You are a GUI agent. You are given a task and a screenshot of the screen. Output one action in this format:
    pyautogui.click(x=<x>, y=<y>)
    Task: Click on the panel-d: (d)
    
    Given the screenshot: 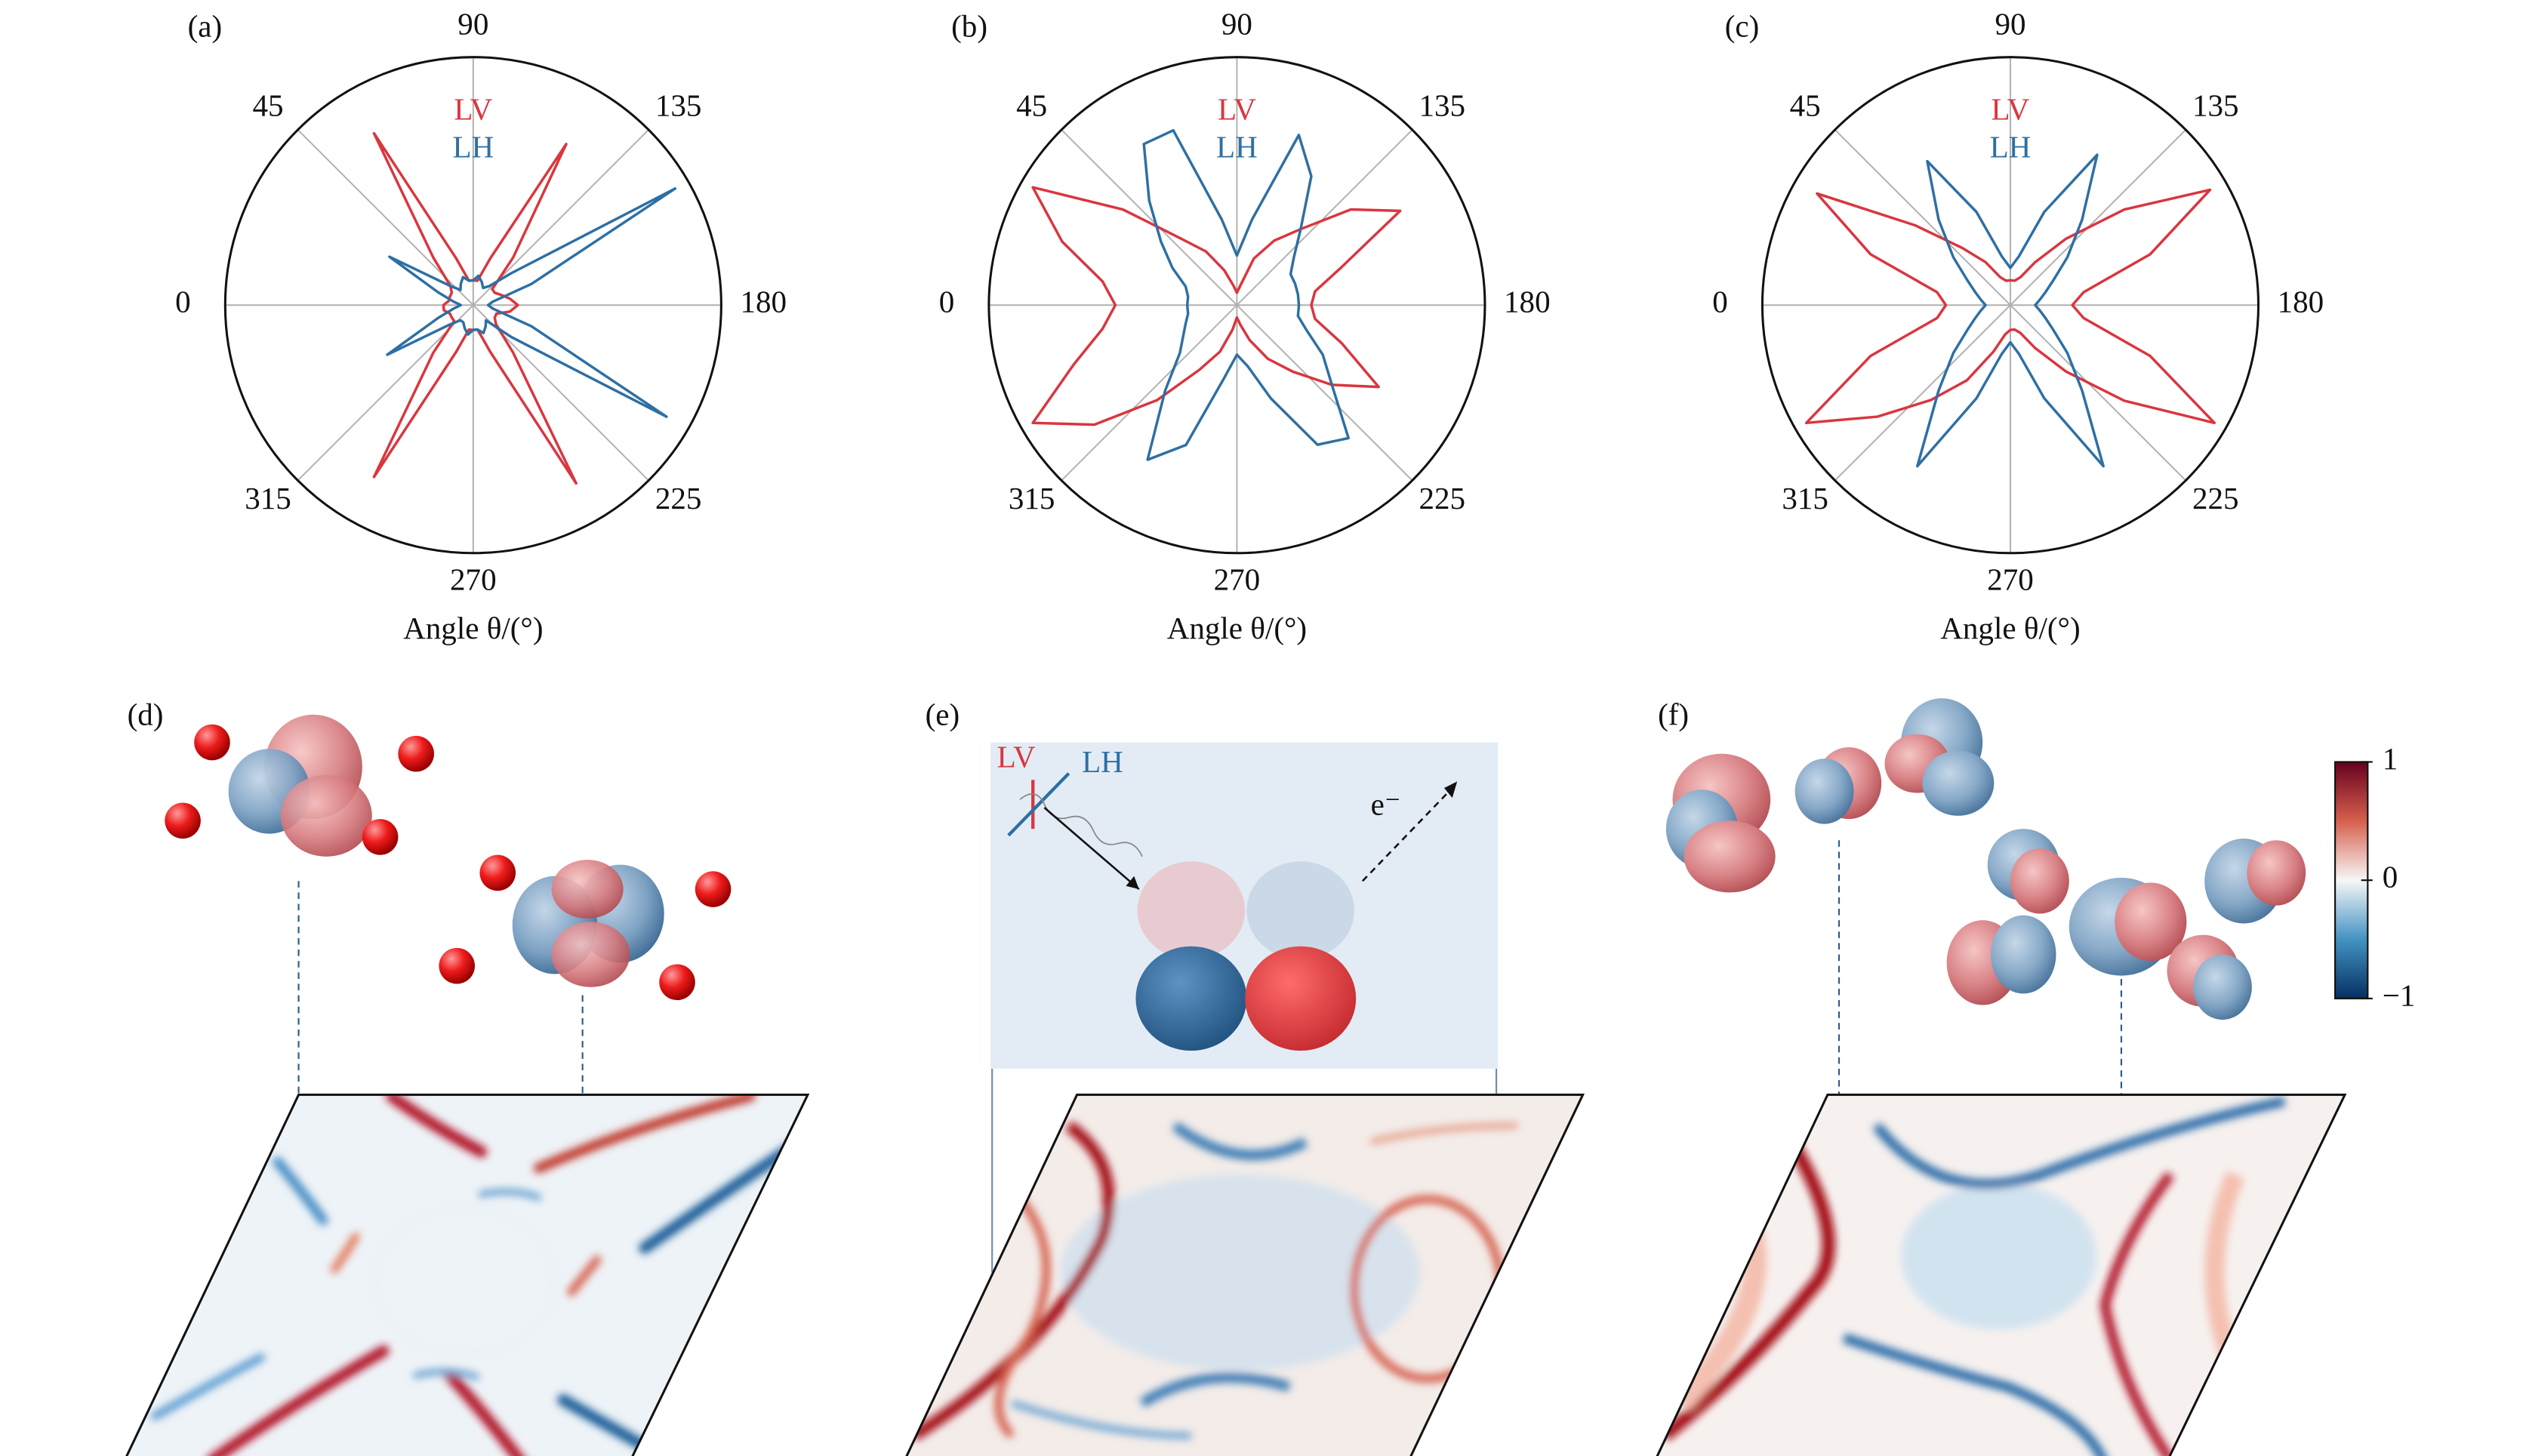 What is the action you would take?
    pyautogui.click(x=467, y=1076)
    